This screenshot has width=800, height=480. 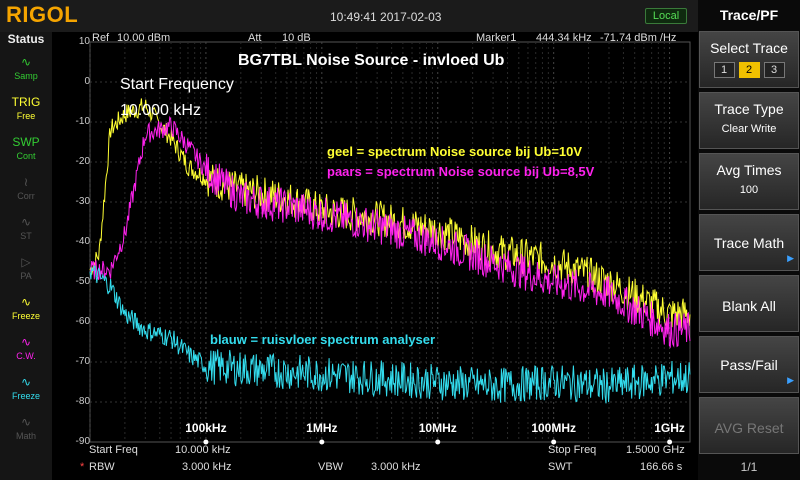 I want to click on trace-math-label: Trace Math, so click(x=749, y=243).